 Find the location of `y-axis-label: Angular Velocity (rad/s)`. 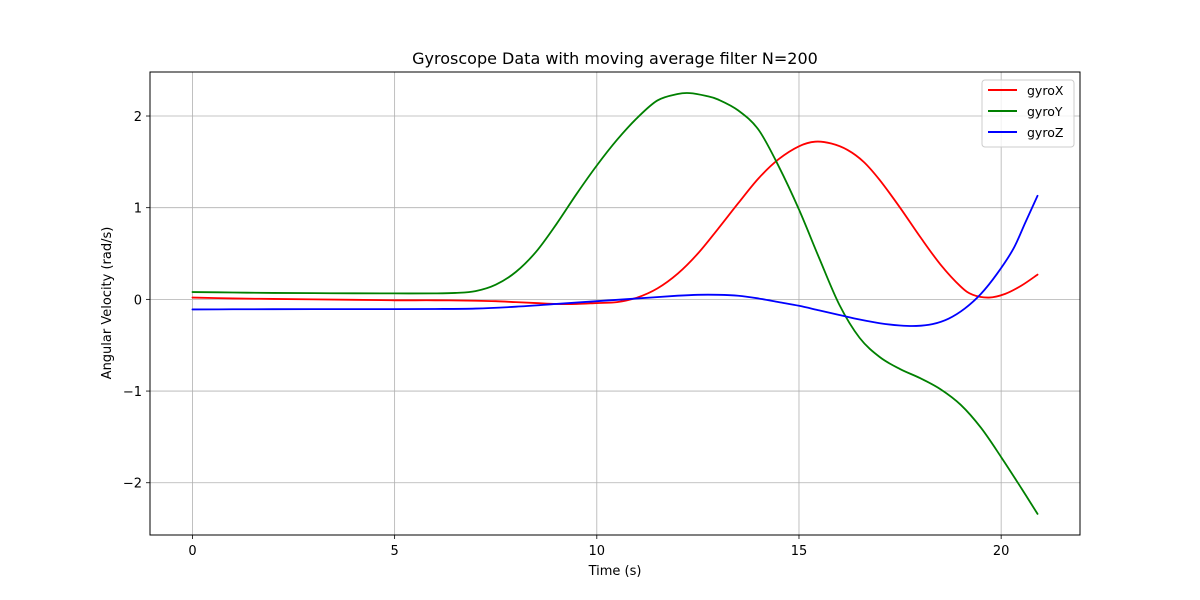

y-axis-label: Angular Velocity (rad/s) is located at coordinates (107, 303).